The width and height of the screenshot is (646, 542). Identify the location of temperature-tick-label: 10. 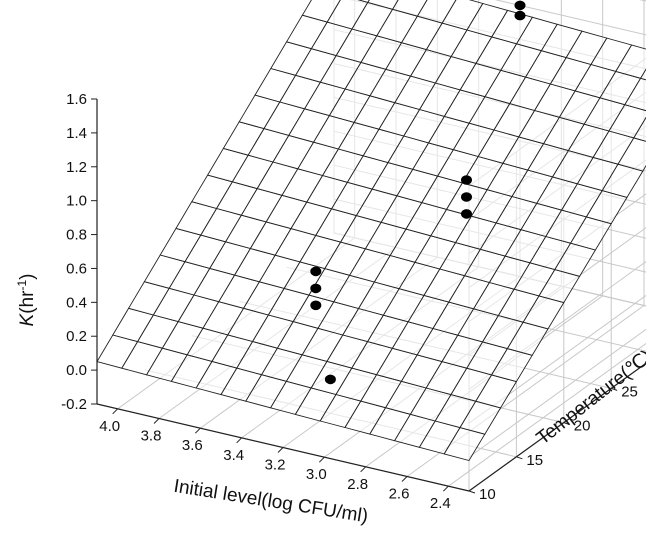
(487, 494).